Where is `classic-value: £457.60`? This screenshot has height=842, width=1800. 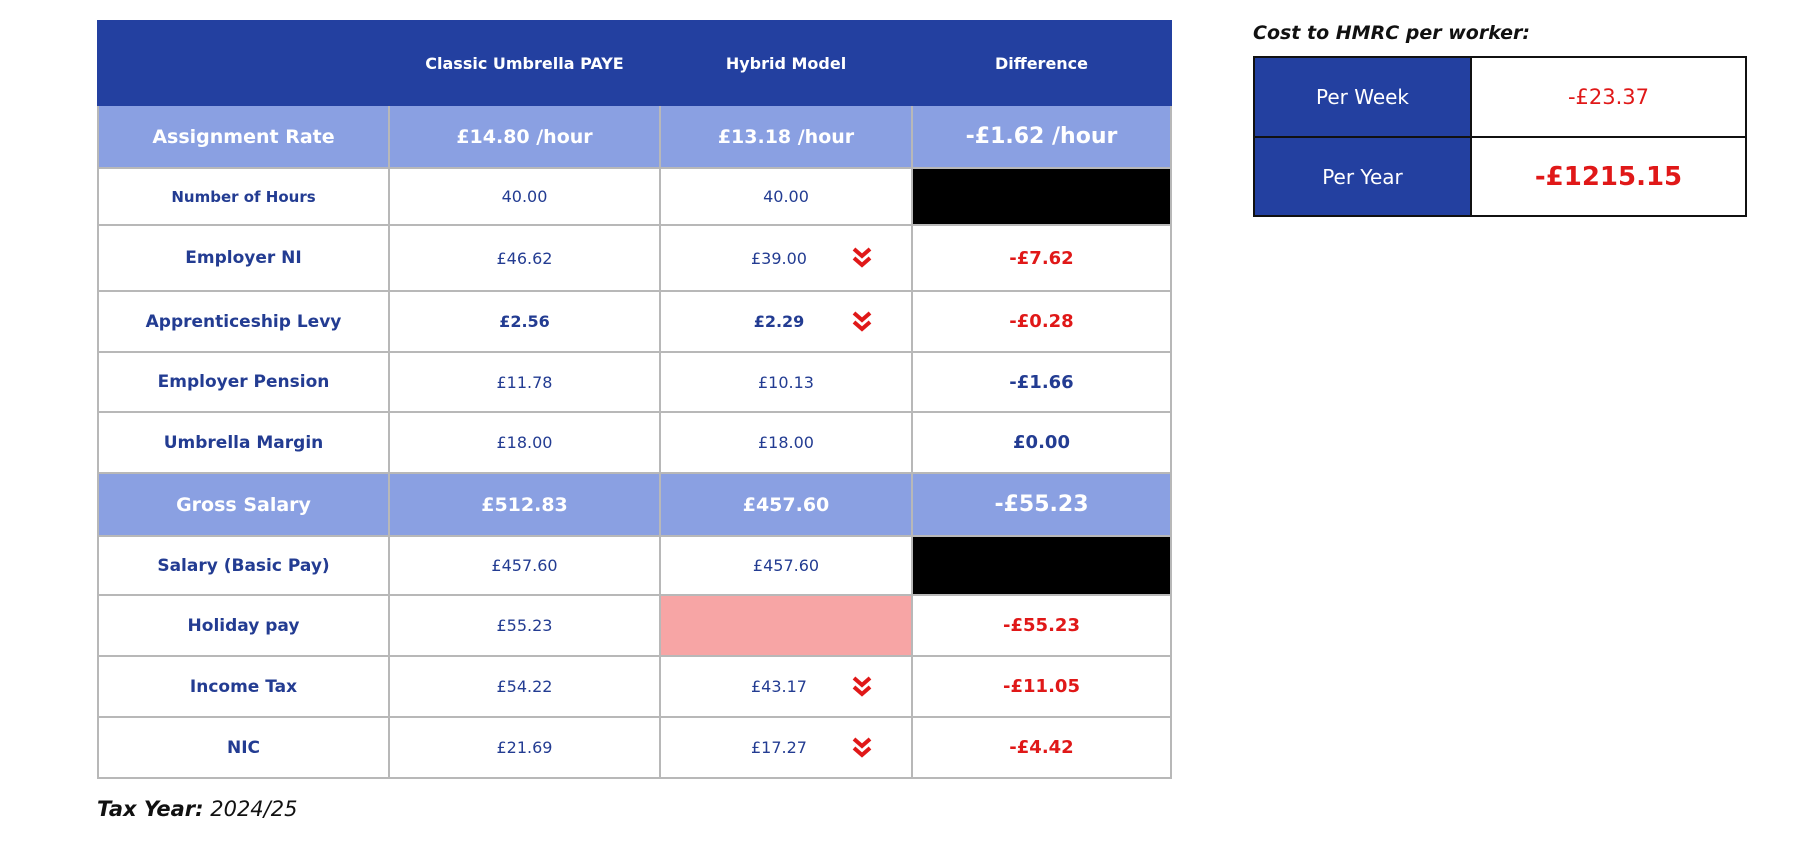
classic-value: £457.60 is located at coordinates (524, 565).